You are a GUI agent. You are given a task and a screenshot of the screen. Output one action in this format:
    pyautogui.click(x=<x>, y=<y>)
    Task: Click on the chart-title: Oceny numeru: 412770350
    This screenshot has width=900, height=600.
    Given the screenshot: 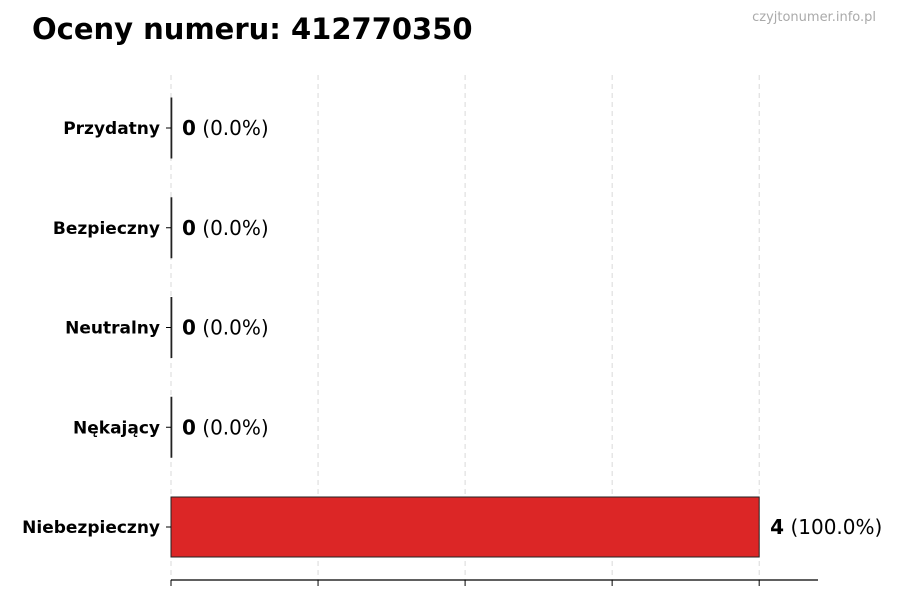 What is the action you would take?
    pyautogui.click(x=252, y=29)
    